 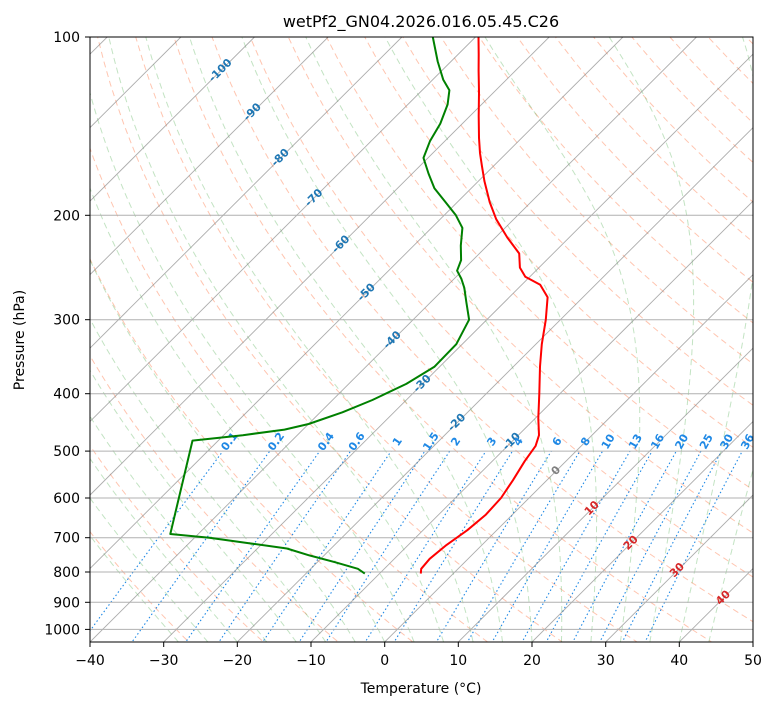 I want to click on y-tick-label: 100, so click(x=66, y=38).